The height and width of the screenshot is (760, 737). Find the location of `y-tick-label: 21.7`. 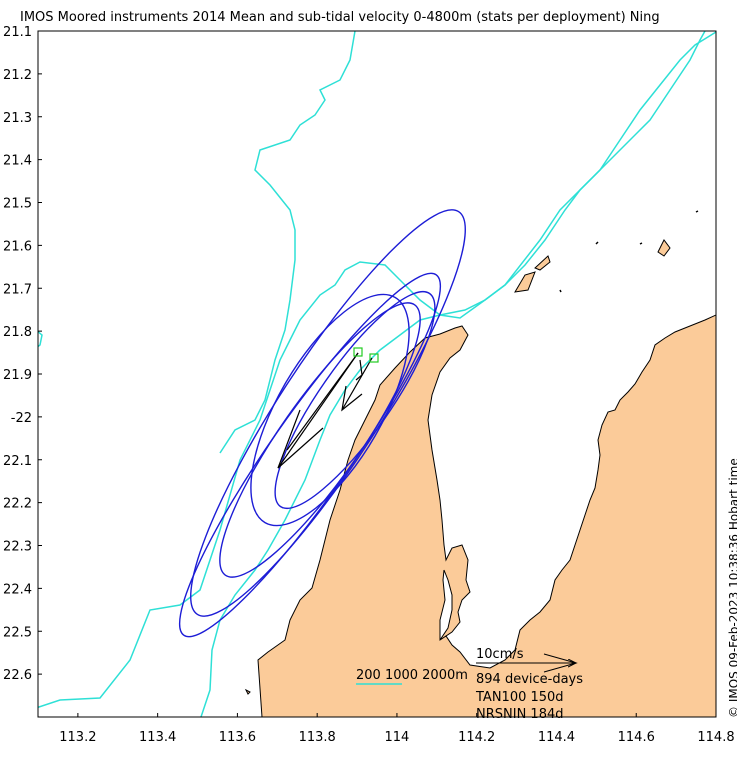

y-tick-label: 21.7 is located at coordinates (17, 289).